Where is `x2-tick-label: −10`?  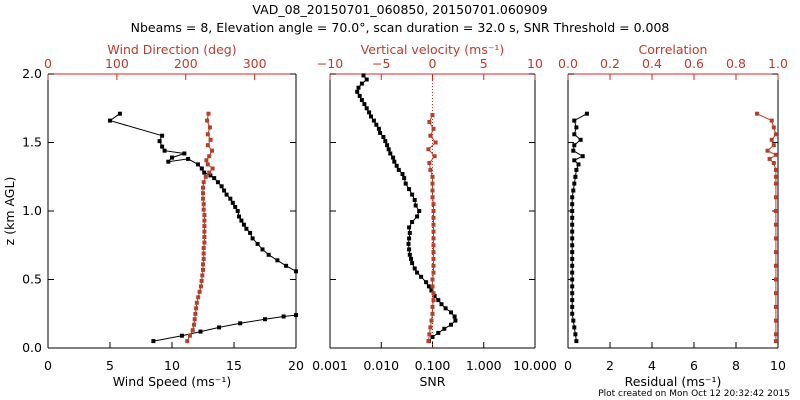 x2-tick-label: −10 is located at coordinates (330, 63).